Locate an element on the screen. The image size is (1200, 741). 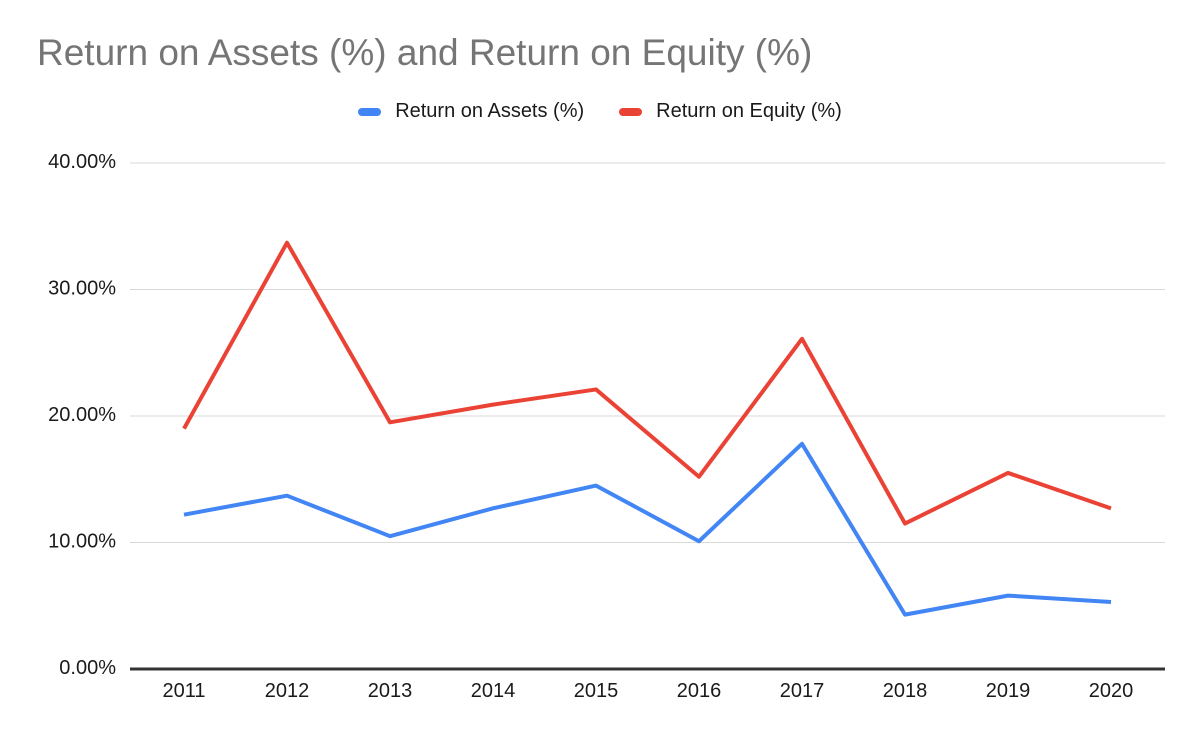
legend-item-return-on-equity: Return on Equity (%) is located at coordinates (730, 111).